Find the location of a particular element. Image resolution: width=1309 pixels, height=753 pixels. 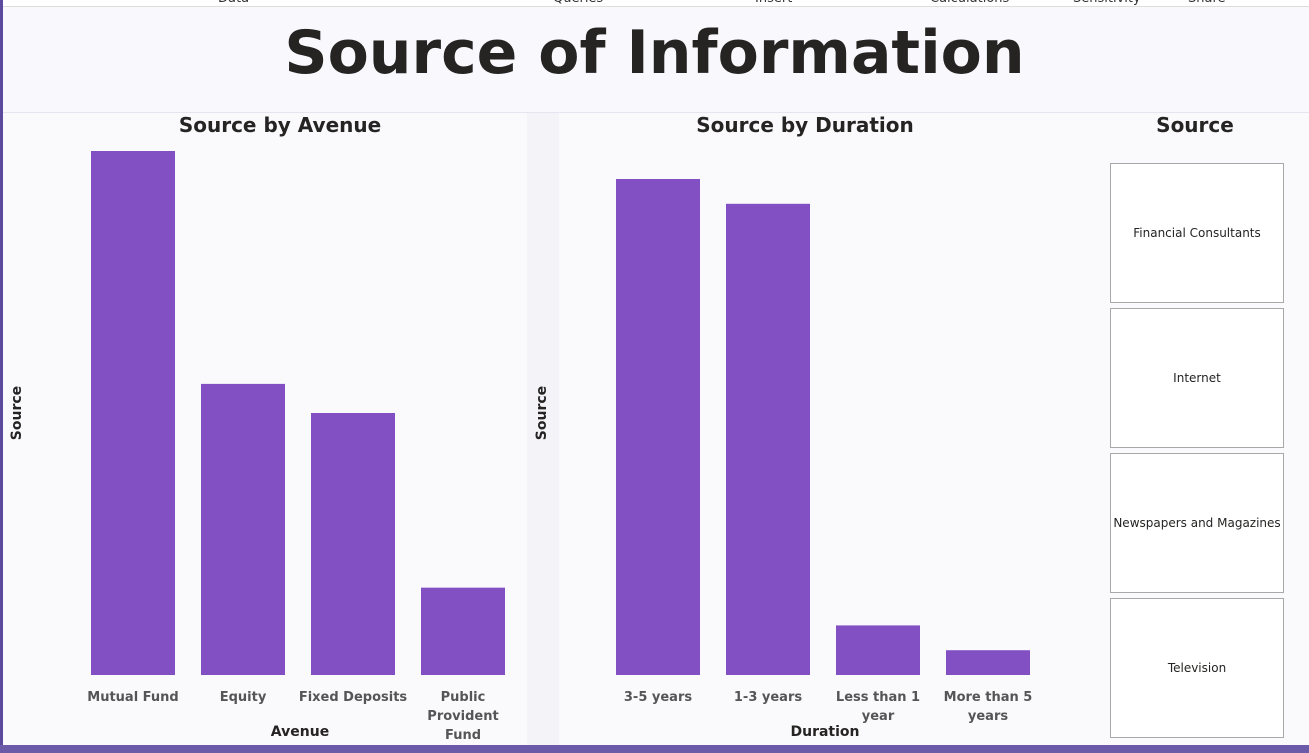

x-tick-label: 1-3 years is located at coordinates (768, 697).